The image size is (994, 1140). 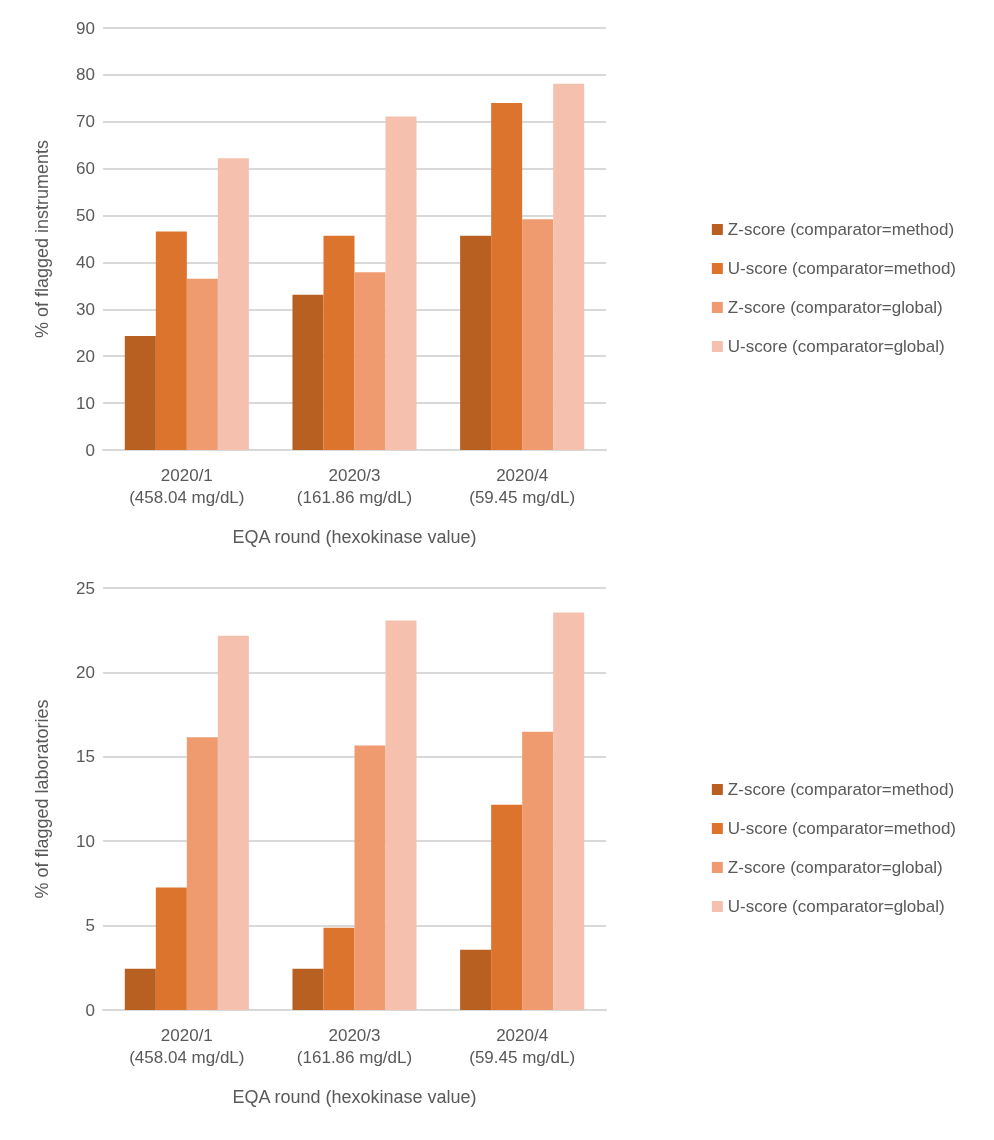 I want to click on y-tick-label: 15, so click(x=85, y=757).